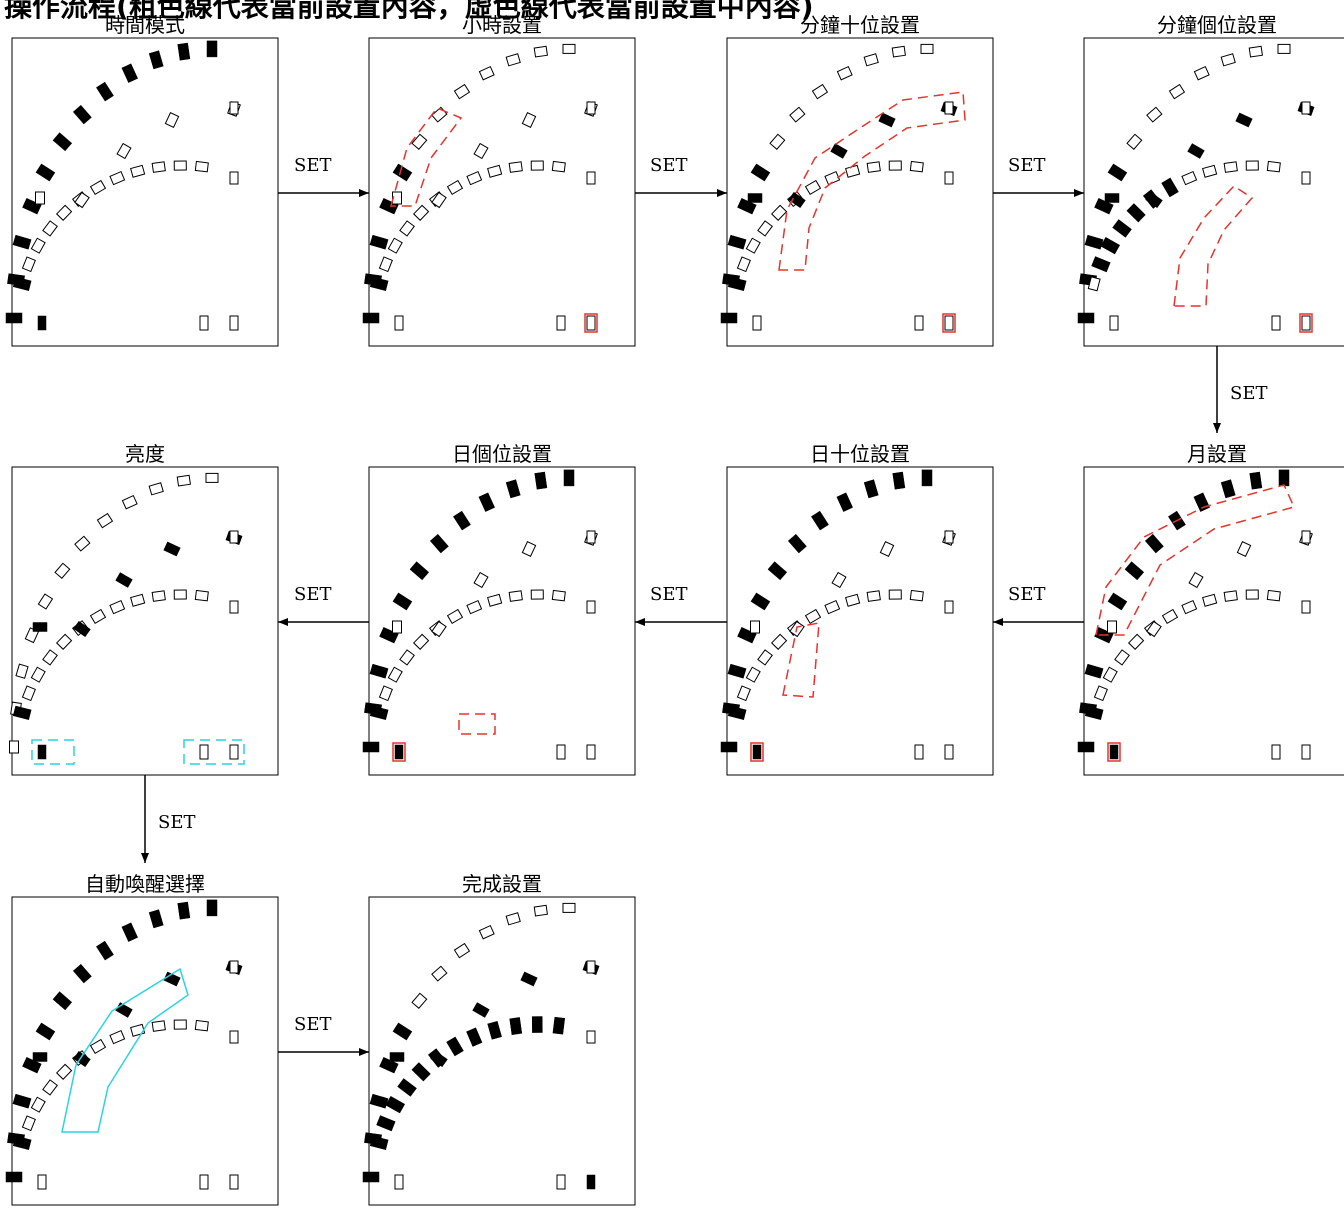 The width and height of the screenshot is (1344, 1208). Describe the element at coordinates (214, 752) in the screenshot. I see `highlight-bottomR` at that location.